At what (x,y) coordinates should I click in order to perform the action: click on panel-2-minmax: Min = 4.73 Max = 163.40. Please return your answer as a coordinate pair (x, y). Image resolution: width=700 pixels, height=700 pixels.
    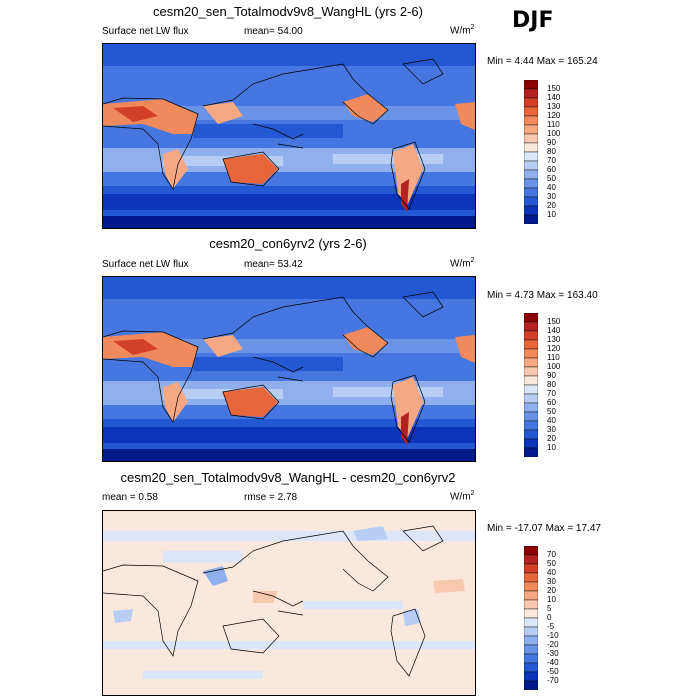
    Looking at the image, I should click on (542, 295).